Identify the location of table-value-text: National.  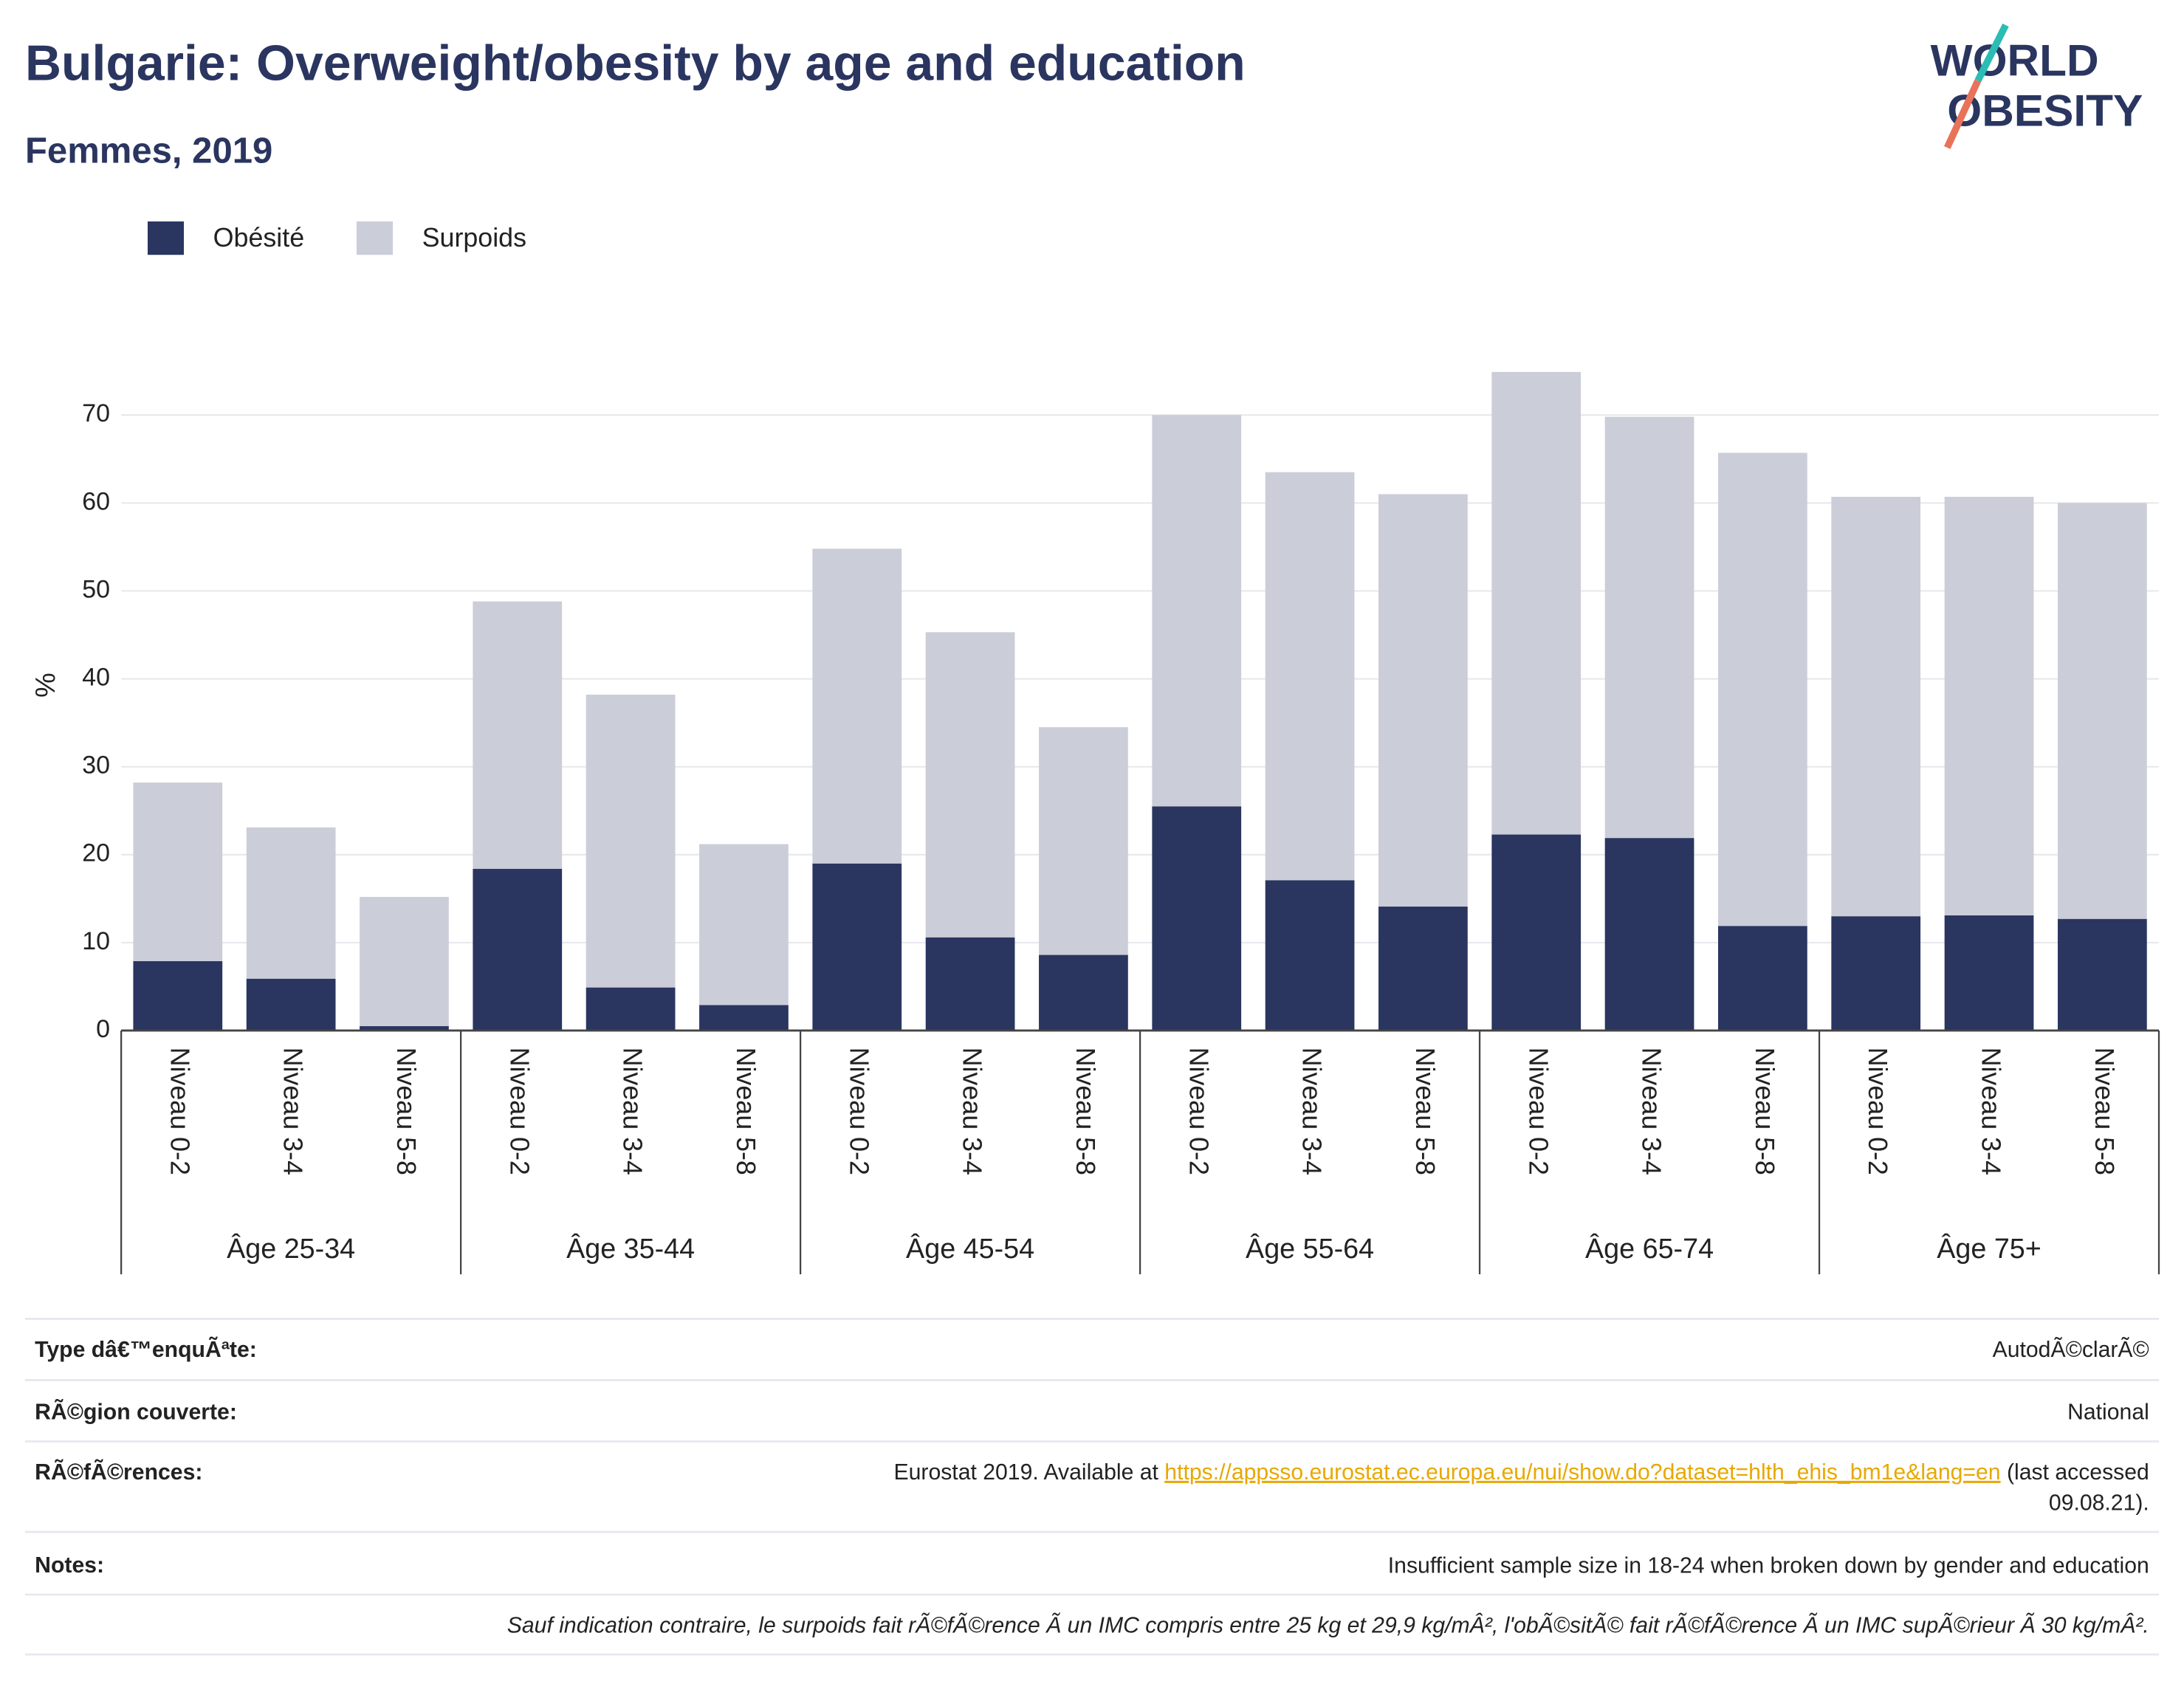
(2108, 1412).